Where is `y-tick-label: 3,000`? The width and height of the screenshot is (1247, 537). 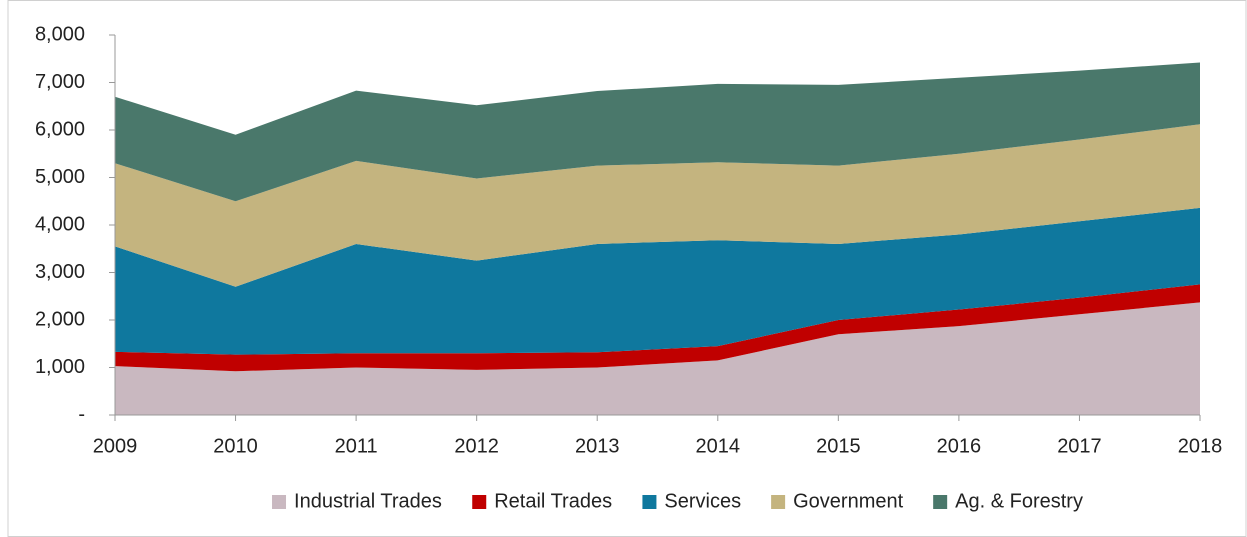 y-tick-label: 3,000 is located at coordinates (60, 272).